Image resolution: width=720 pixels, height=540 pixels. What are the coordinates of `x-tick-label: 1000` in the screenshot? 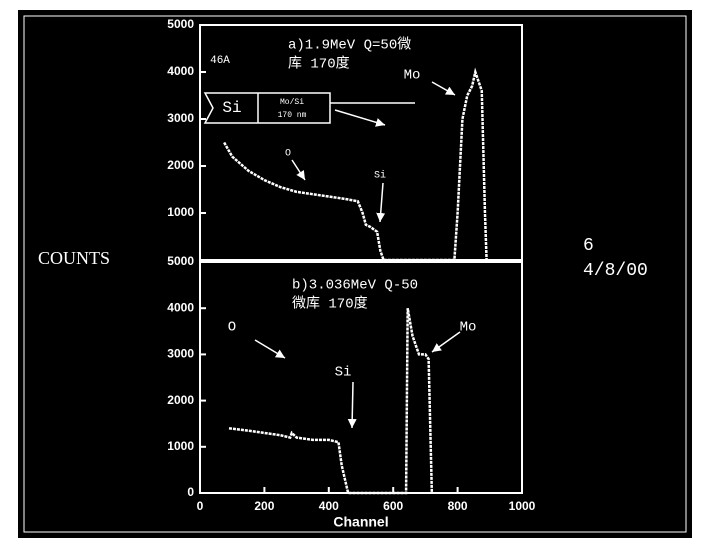 It's located at (522, 506).